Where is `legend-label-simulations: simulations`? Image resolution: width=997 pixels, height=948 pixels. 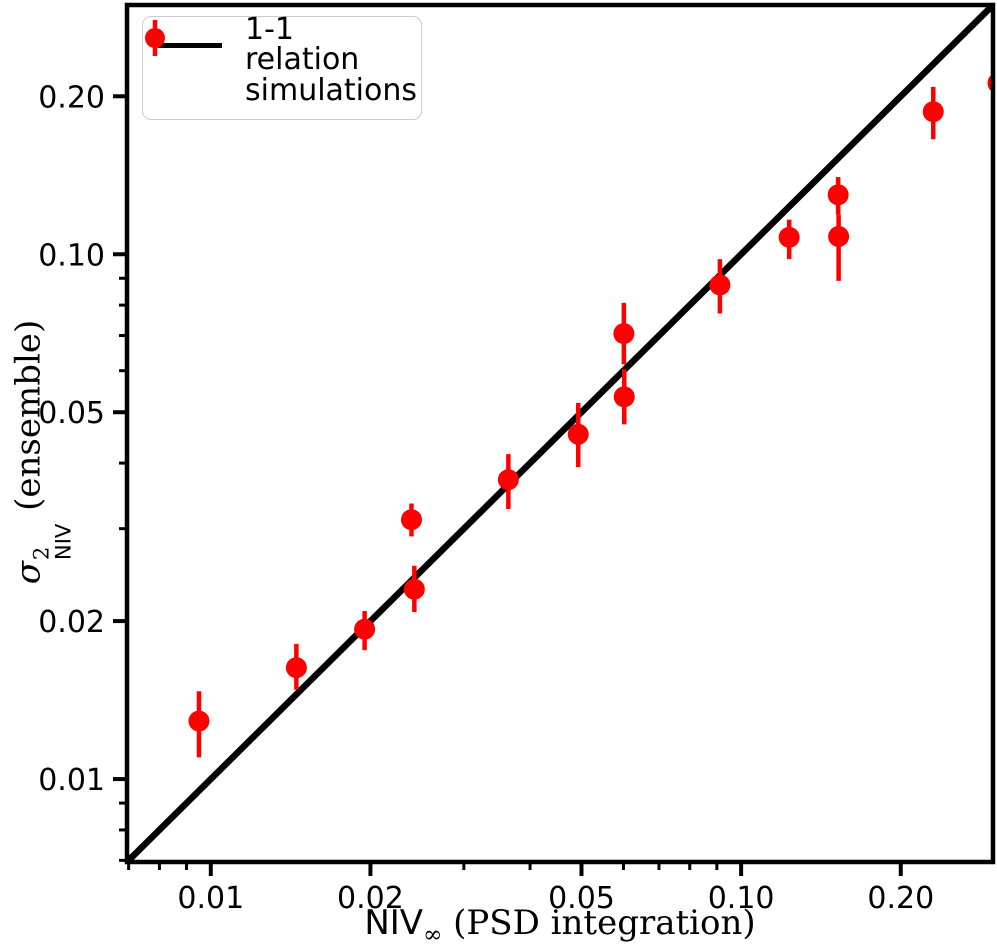
legend-label-simulations: simulations is located at coordinates (331, 90).